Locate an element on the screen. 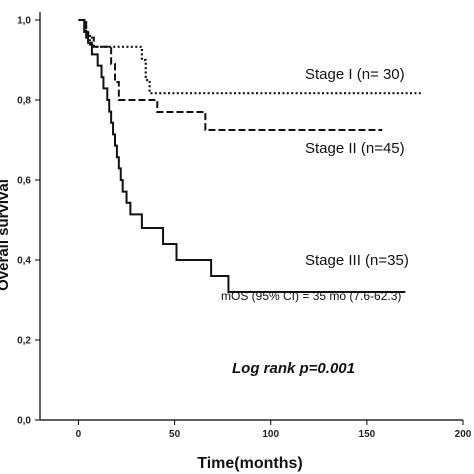 Image resolution: width=474 pixels, height=474 pixels. x-tick-label: 150 is located at coordinates (367, 434).